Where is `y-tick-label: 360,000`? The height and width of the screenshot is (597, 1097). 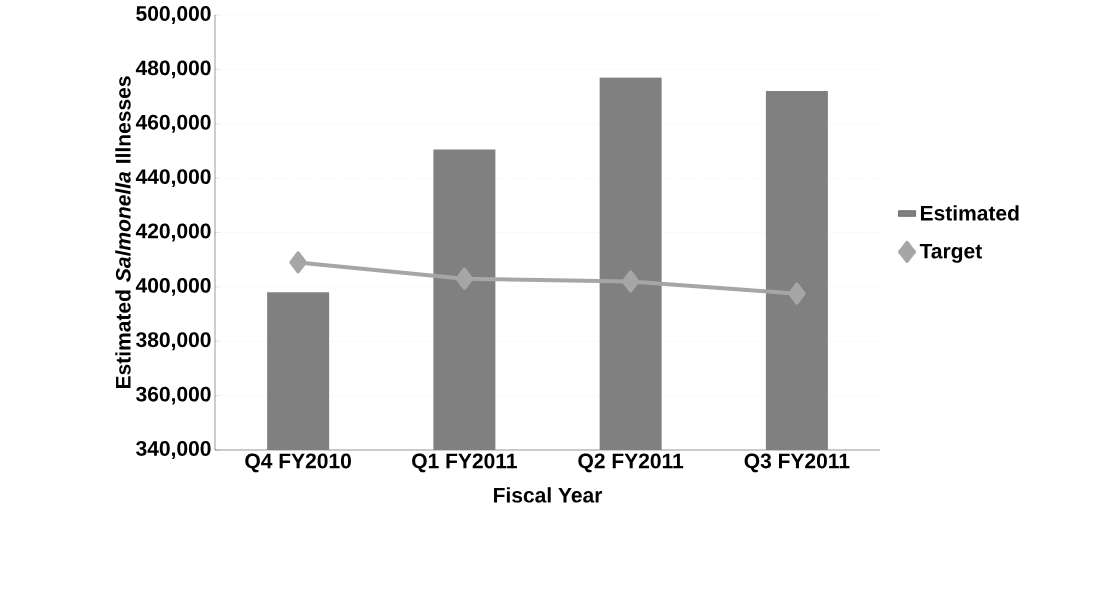 y-tick-label: 360,000 is located at coordinates (173, 395).